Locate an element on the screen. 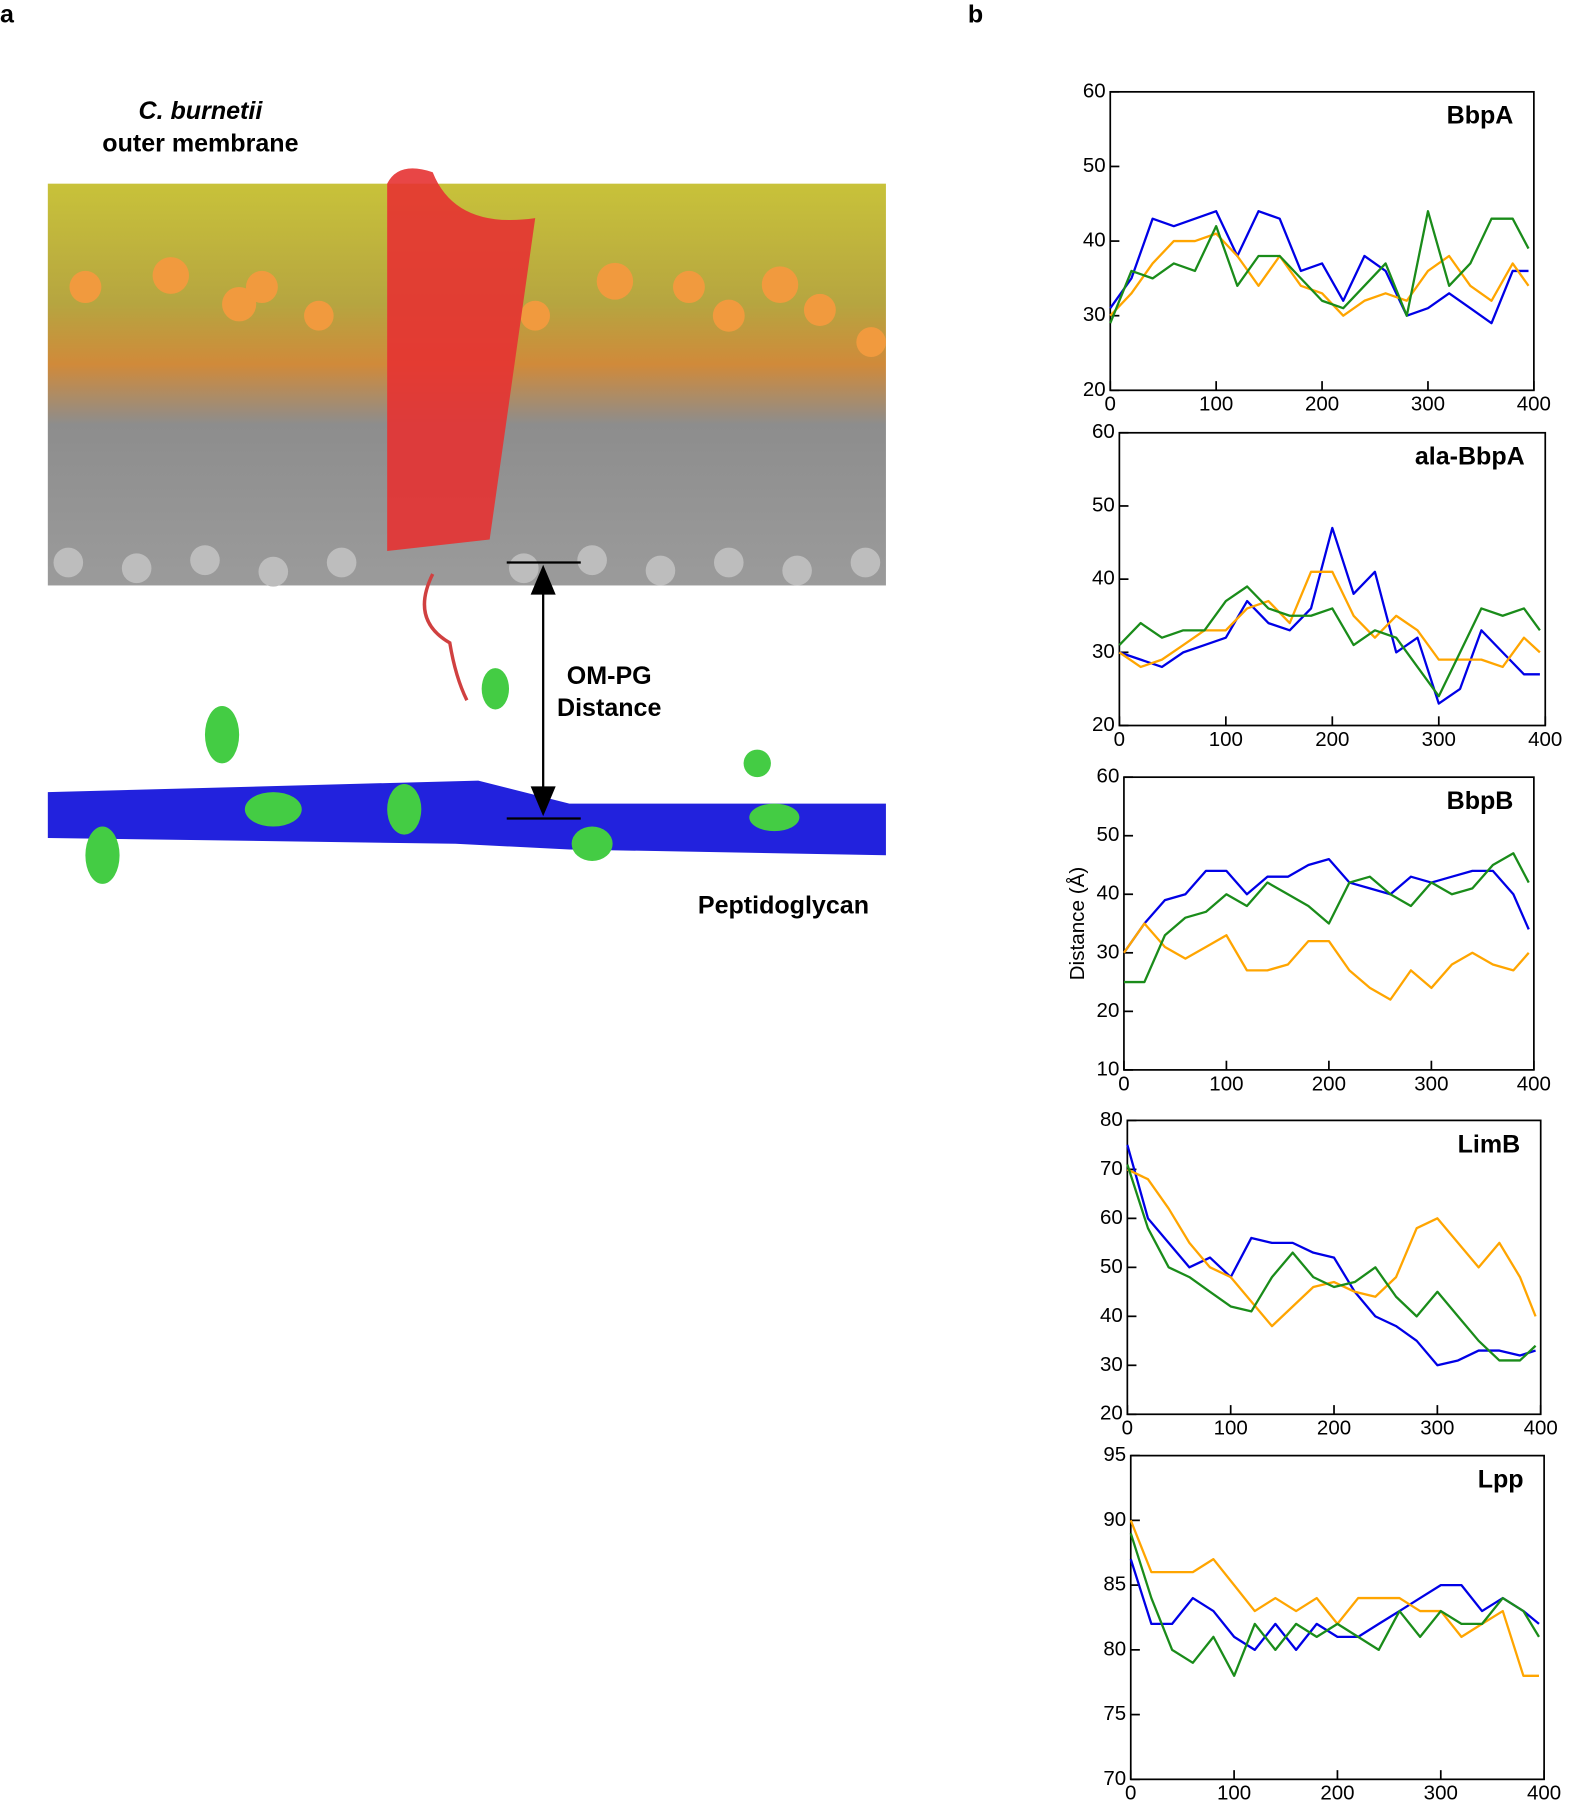  peptide-crosslinks is located at coordinates (442, 776).